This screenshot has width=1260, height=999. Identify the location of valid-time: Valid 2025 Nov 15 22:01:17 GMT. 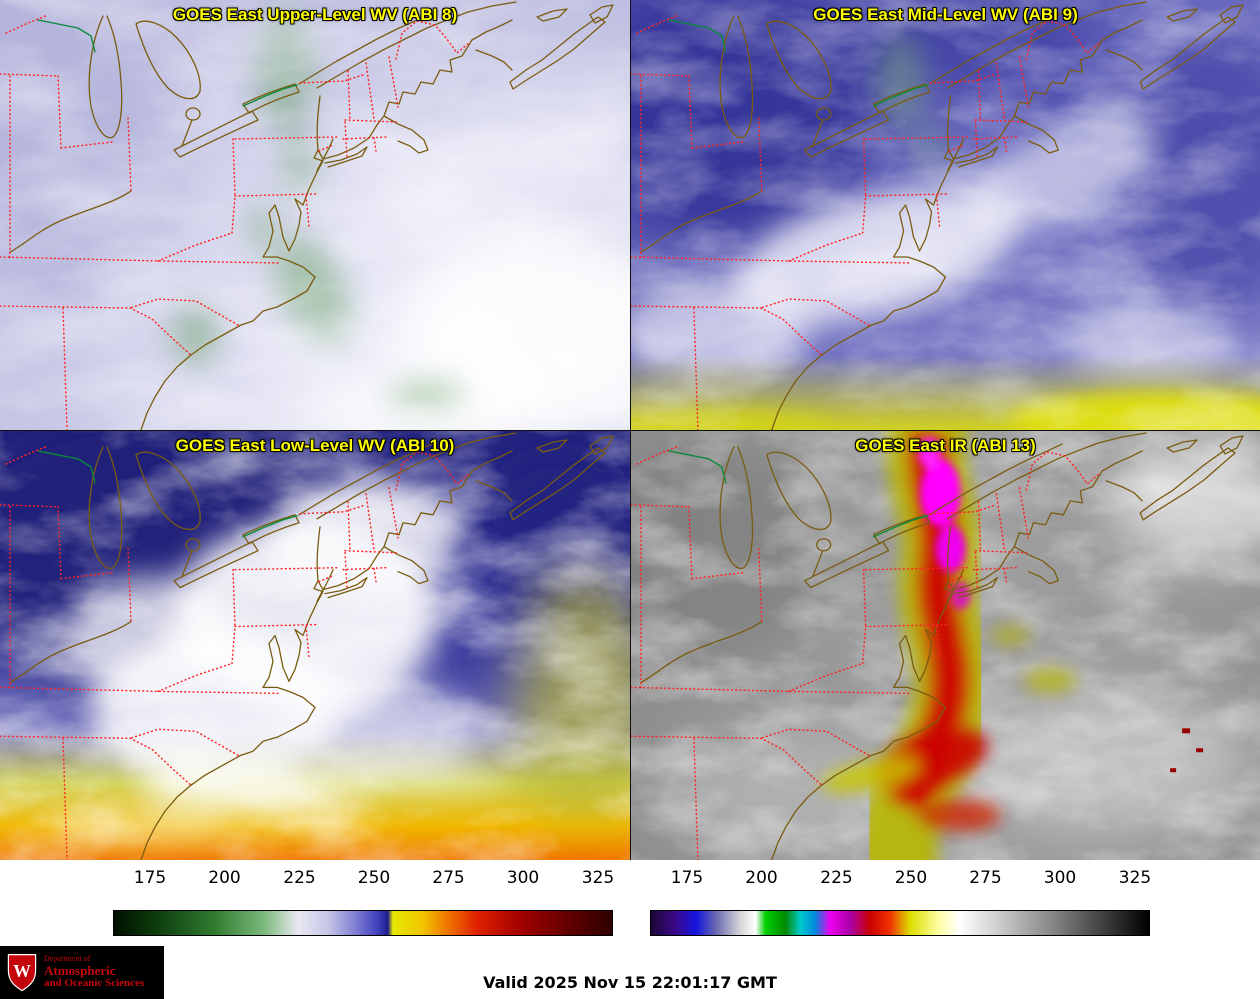
(630, 982).